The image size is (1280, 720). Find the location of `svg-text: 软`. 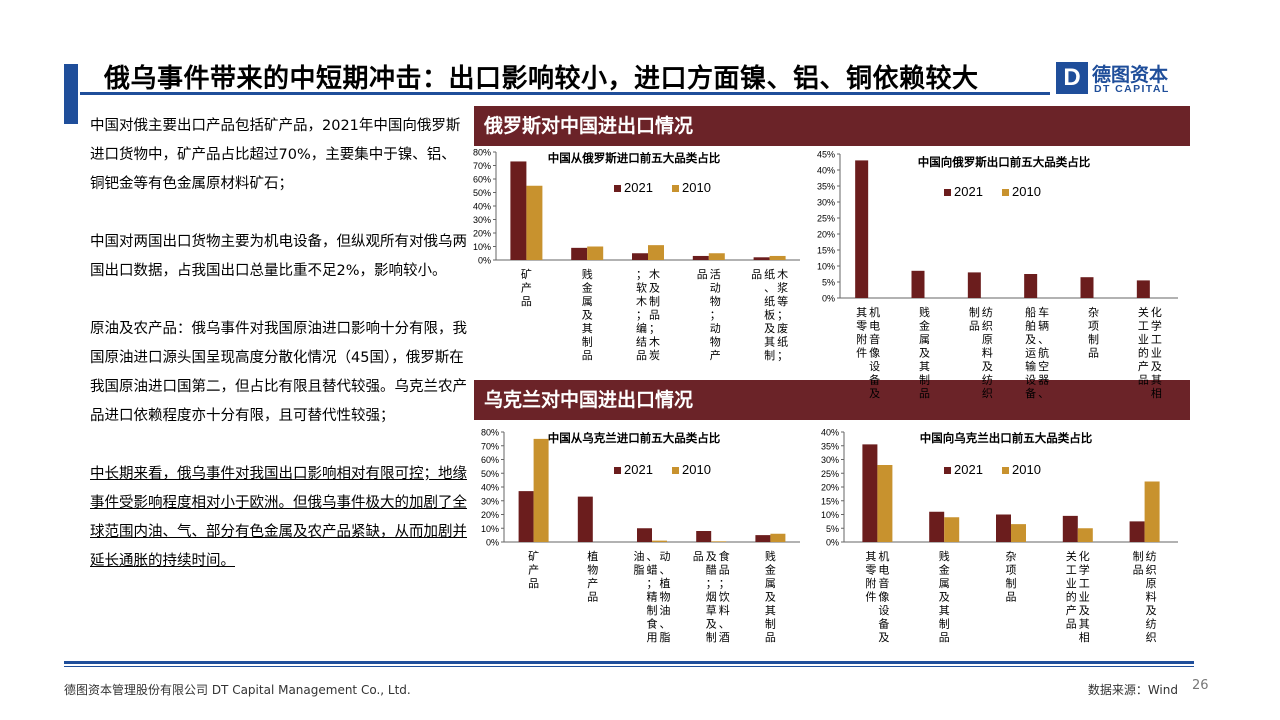

svg-text: 软 is located at coordinates (641, 288).